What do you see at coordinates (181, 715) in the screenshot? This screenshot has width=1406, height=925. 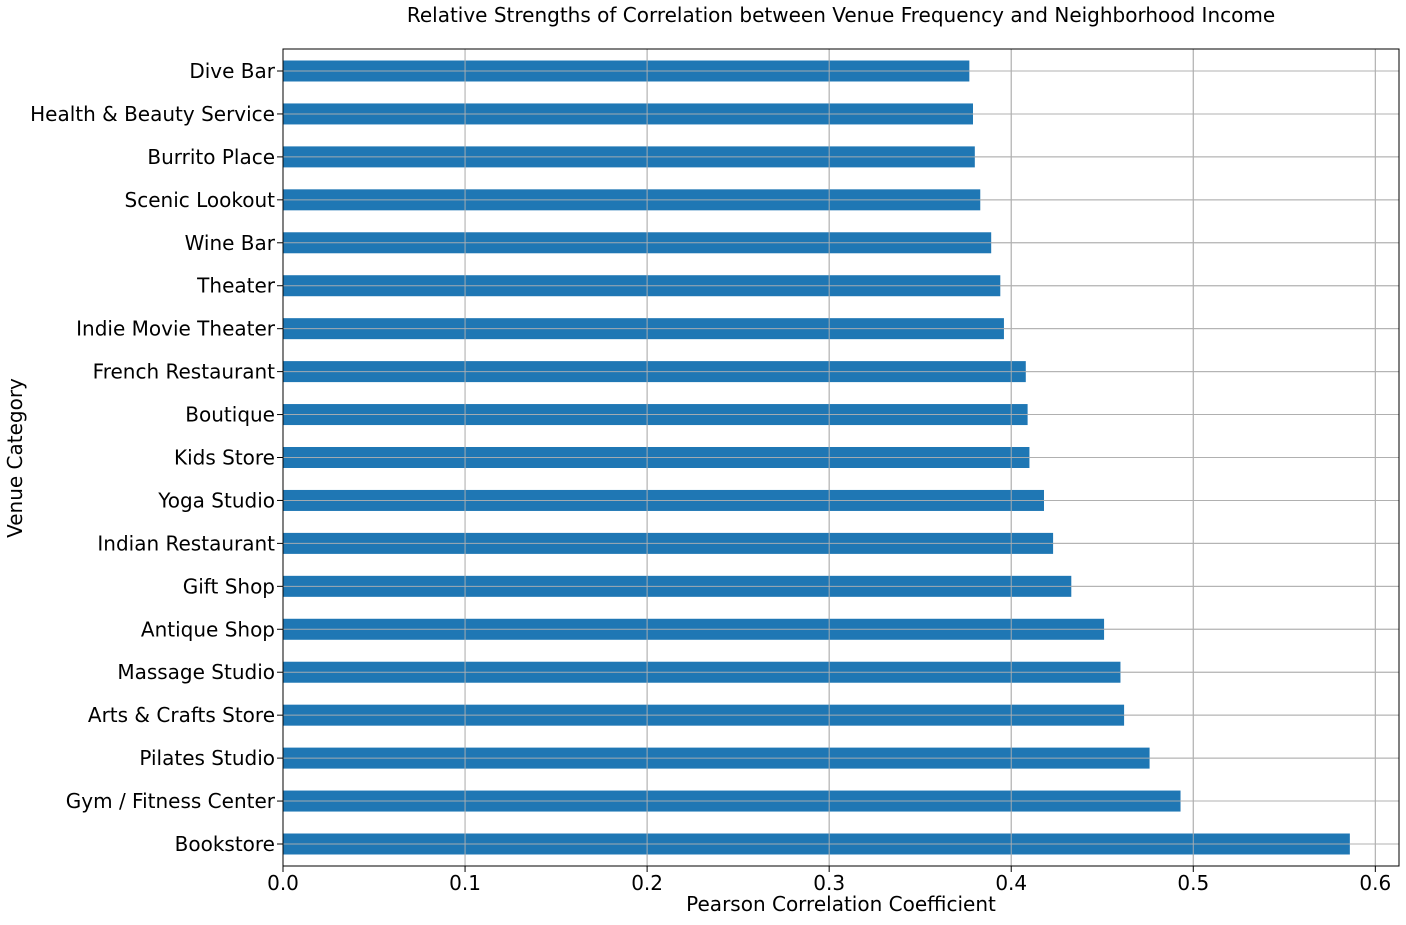 I see `y-tick-label: Arts & Crafts Store` at bounding box center [181, 715].